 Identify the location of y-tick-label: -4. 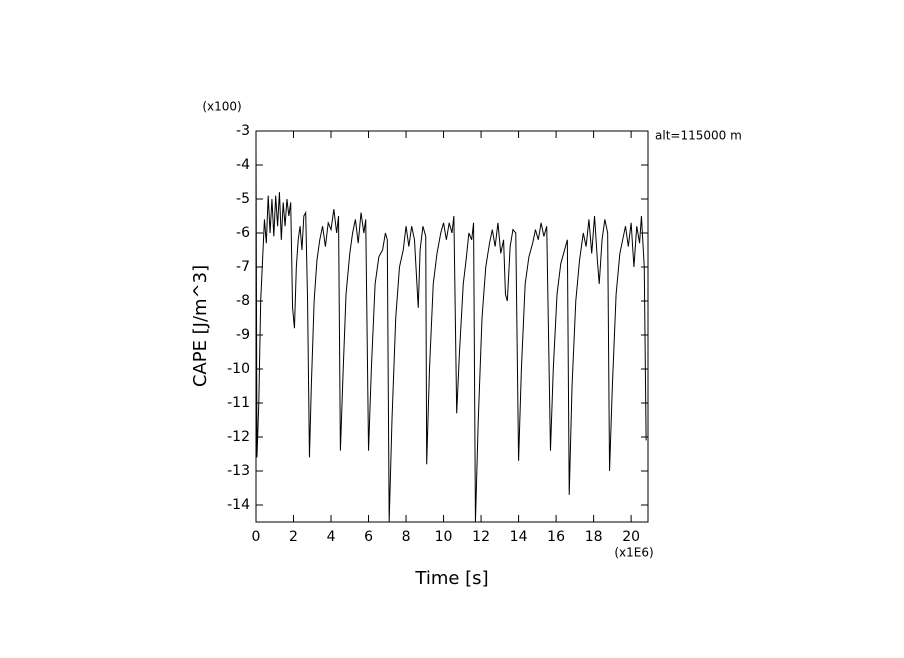
(243, 165).